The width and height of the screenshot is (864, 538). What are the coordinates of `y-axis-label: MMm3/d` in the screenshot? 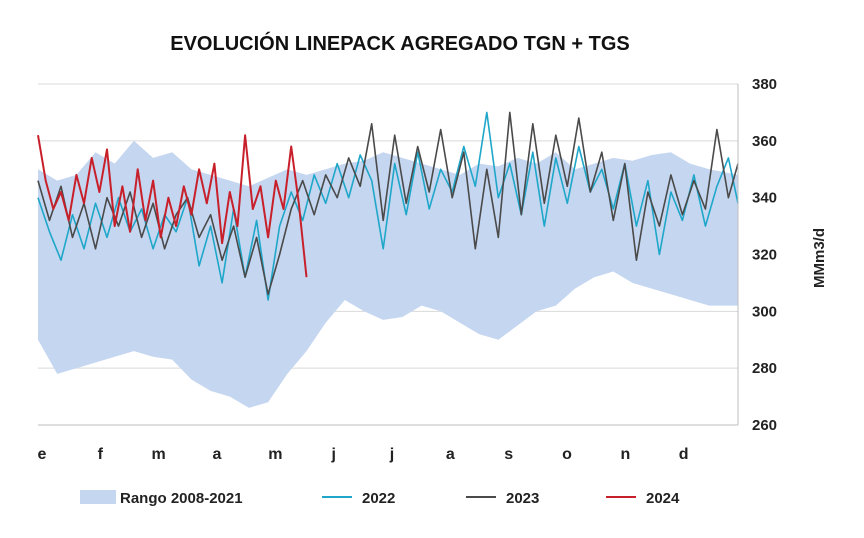 It's located at (819, 258).